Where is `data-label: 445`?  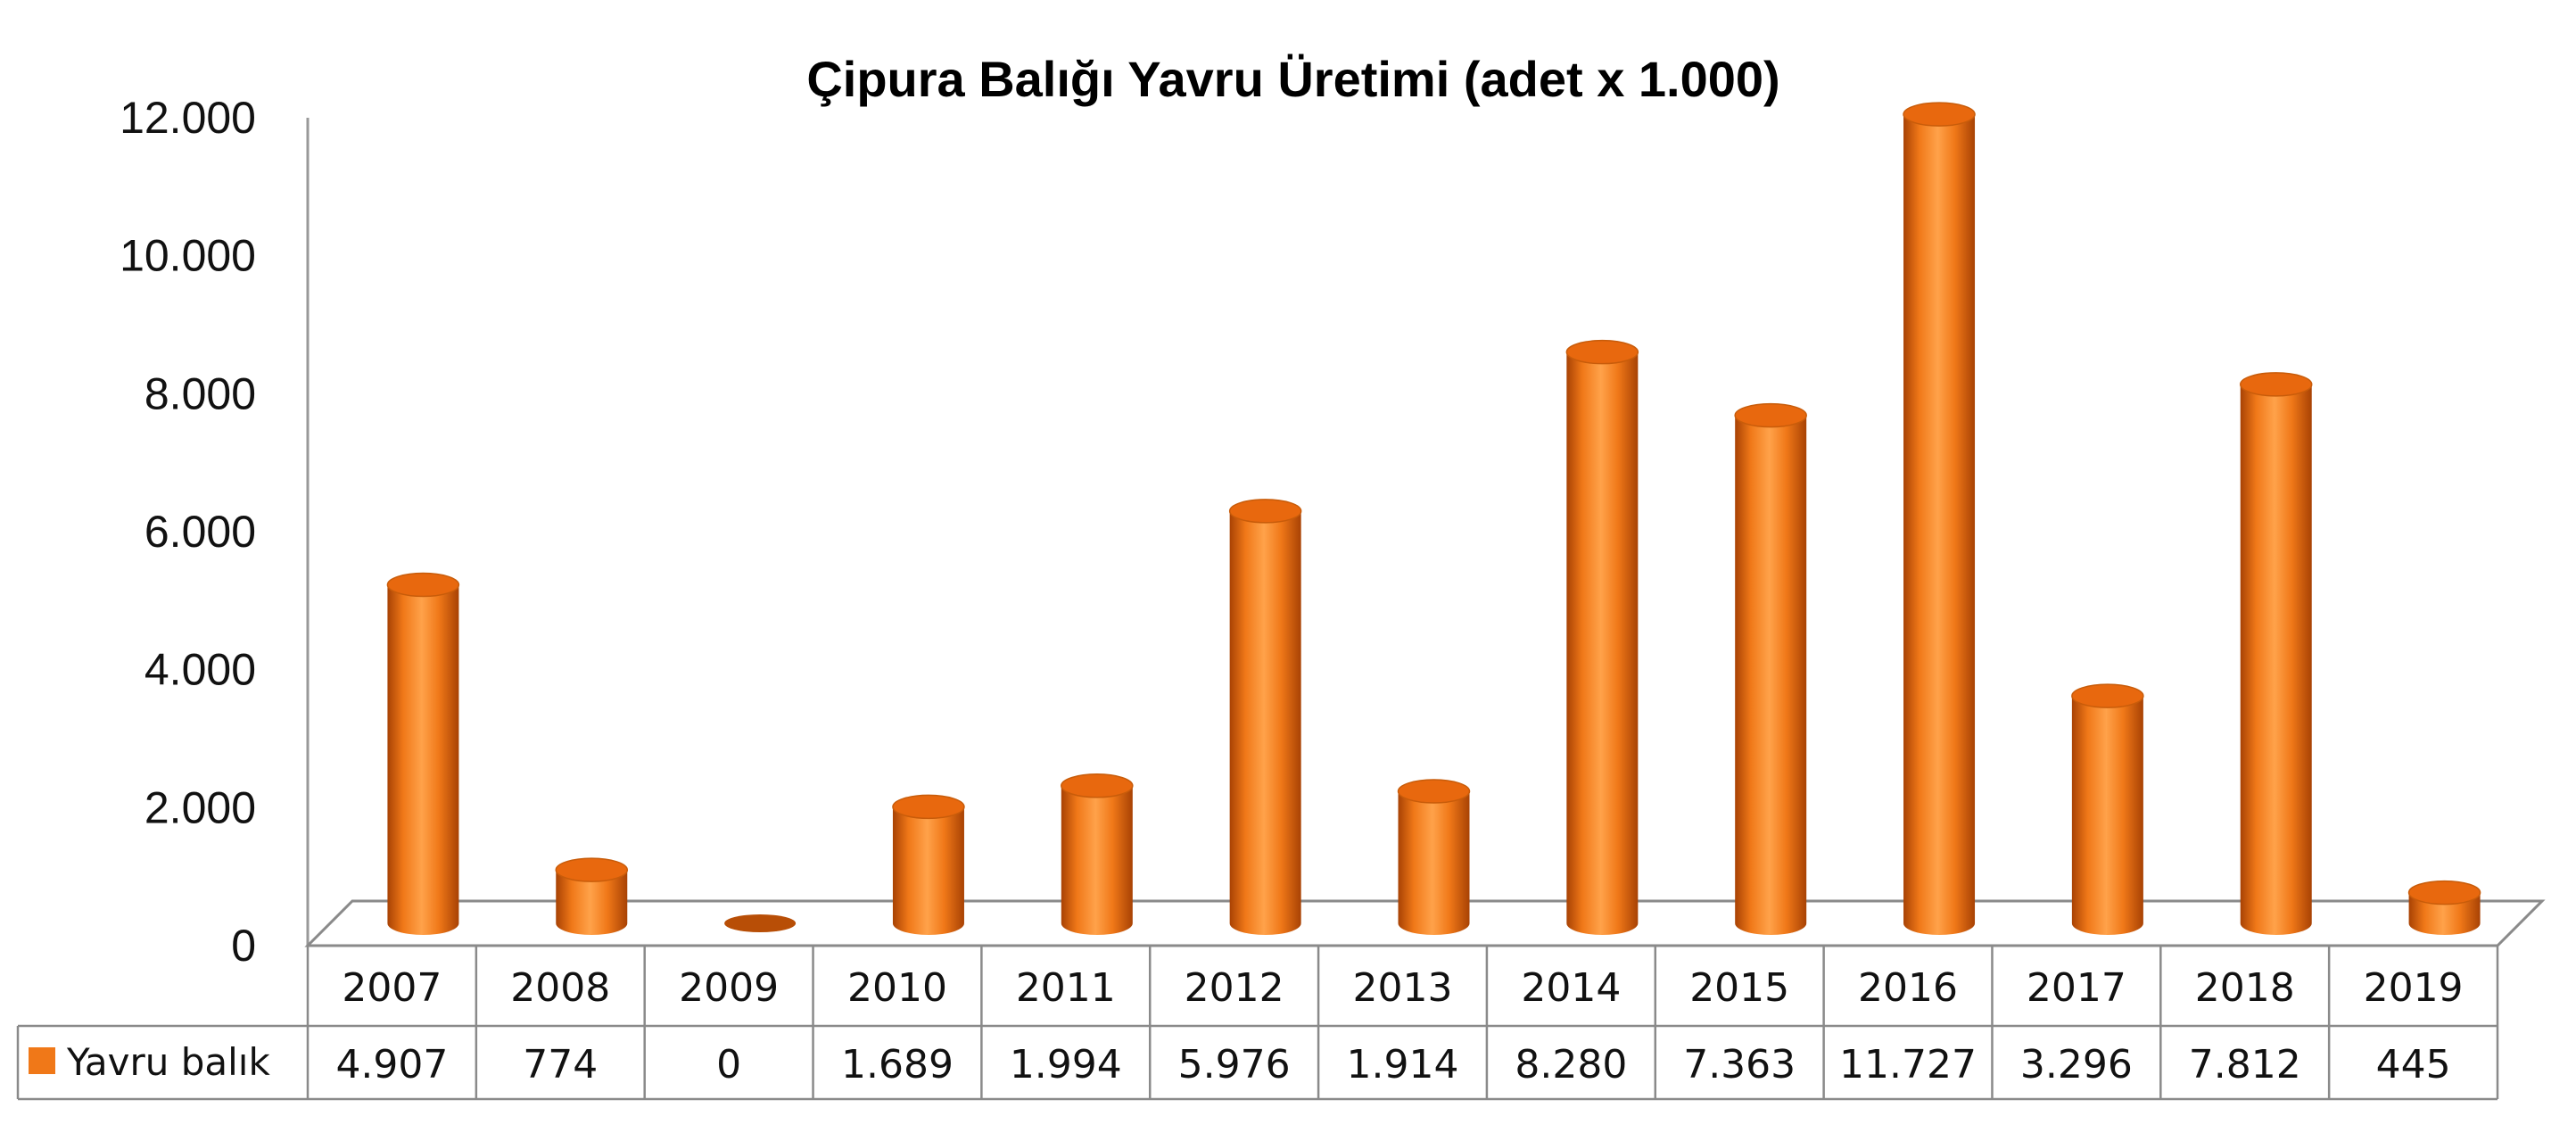
data-label: 445 is located at coordinates (2414, 1064).